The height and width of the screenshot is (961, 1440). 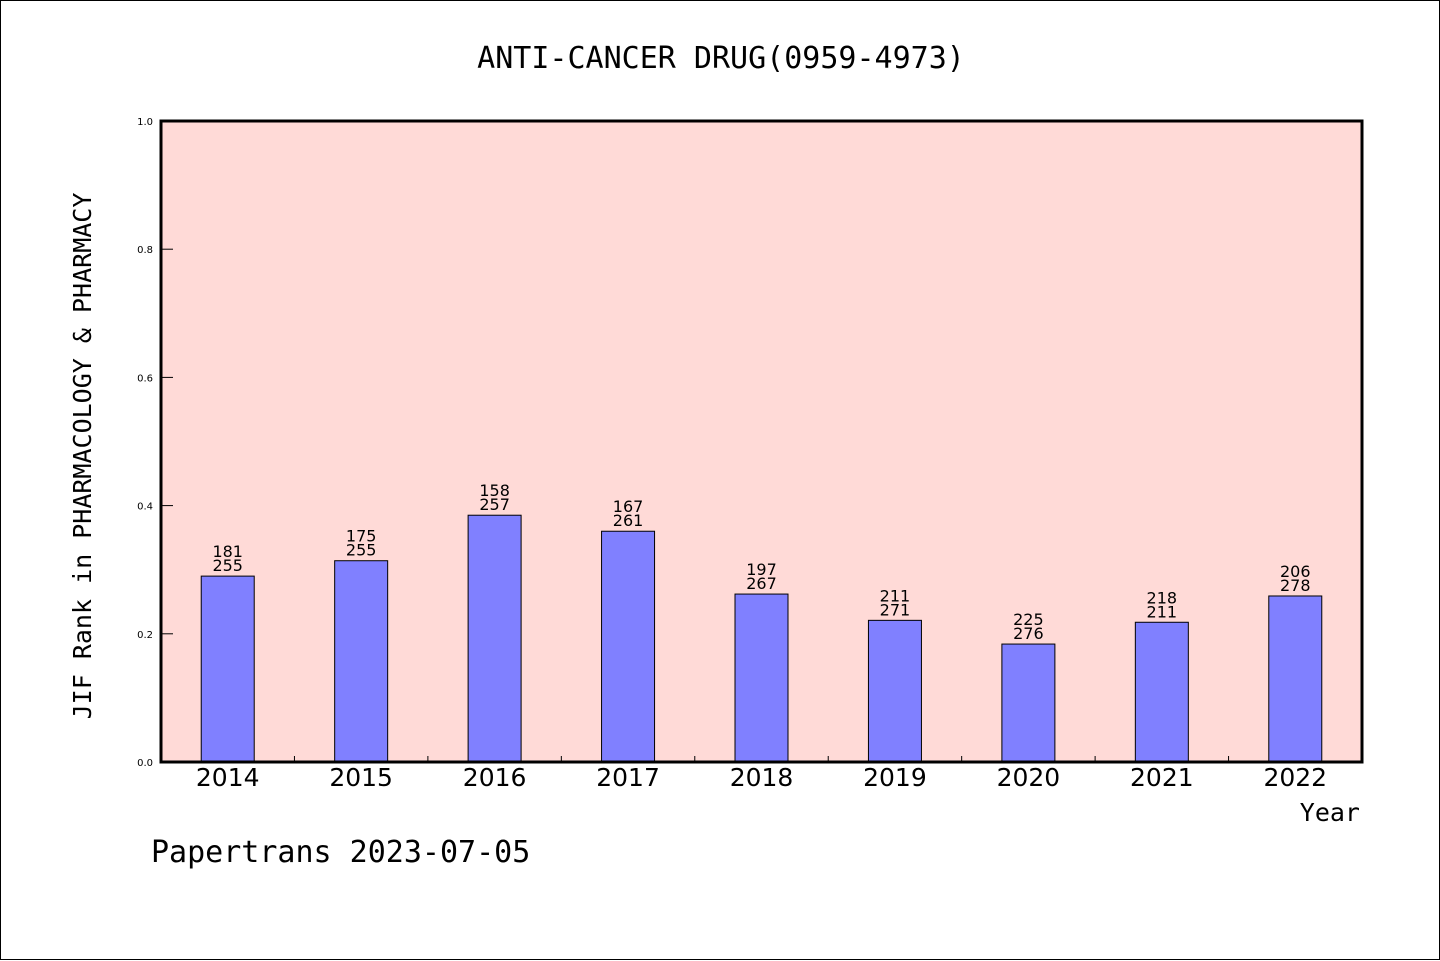 What do you see at coordinates (1162, 611) in the screenshot?
I see `bar-label-total: 211` at bounding box center [1162, 611].